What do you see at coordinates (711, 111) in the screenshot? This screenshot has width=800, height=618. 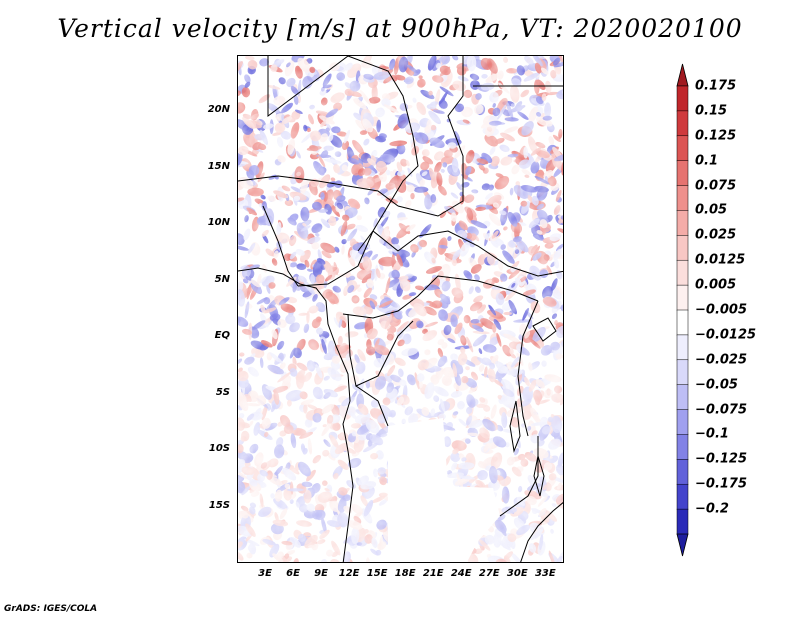 I see `colorbar-label: 0.15` at bounding box center [711, 111].